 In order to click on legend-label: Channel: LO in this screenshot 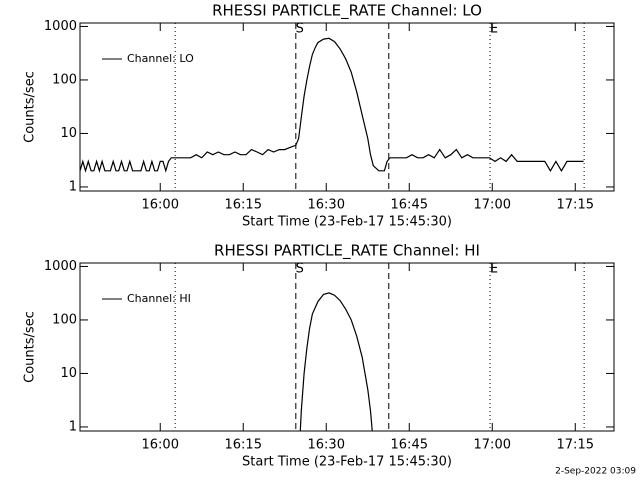, I will do `click(160, 58)`.